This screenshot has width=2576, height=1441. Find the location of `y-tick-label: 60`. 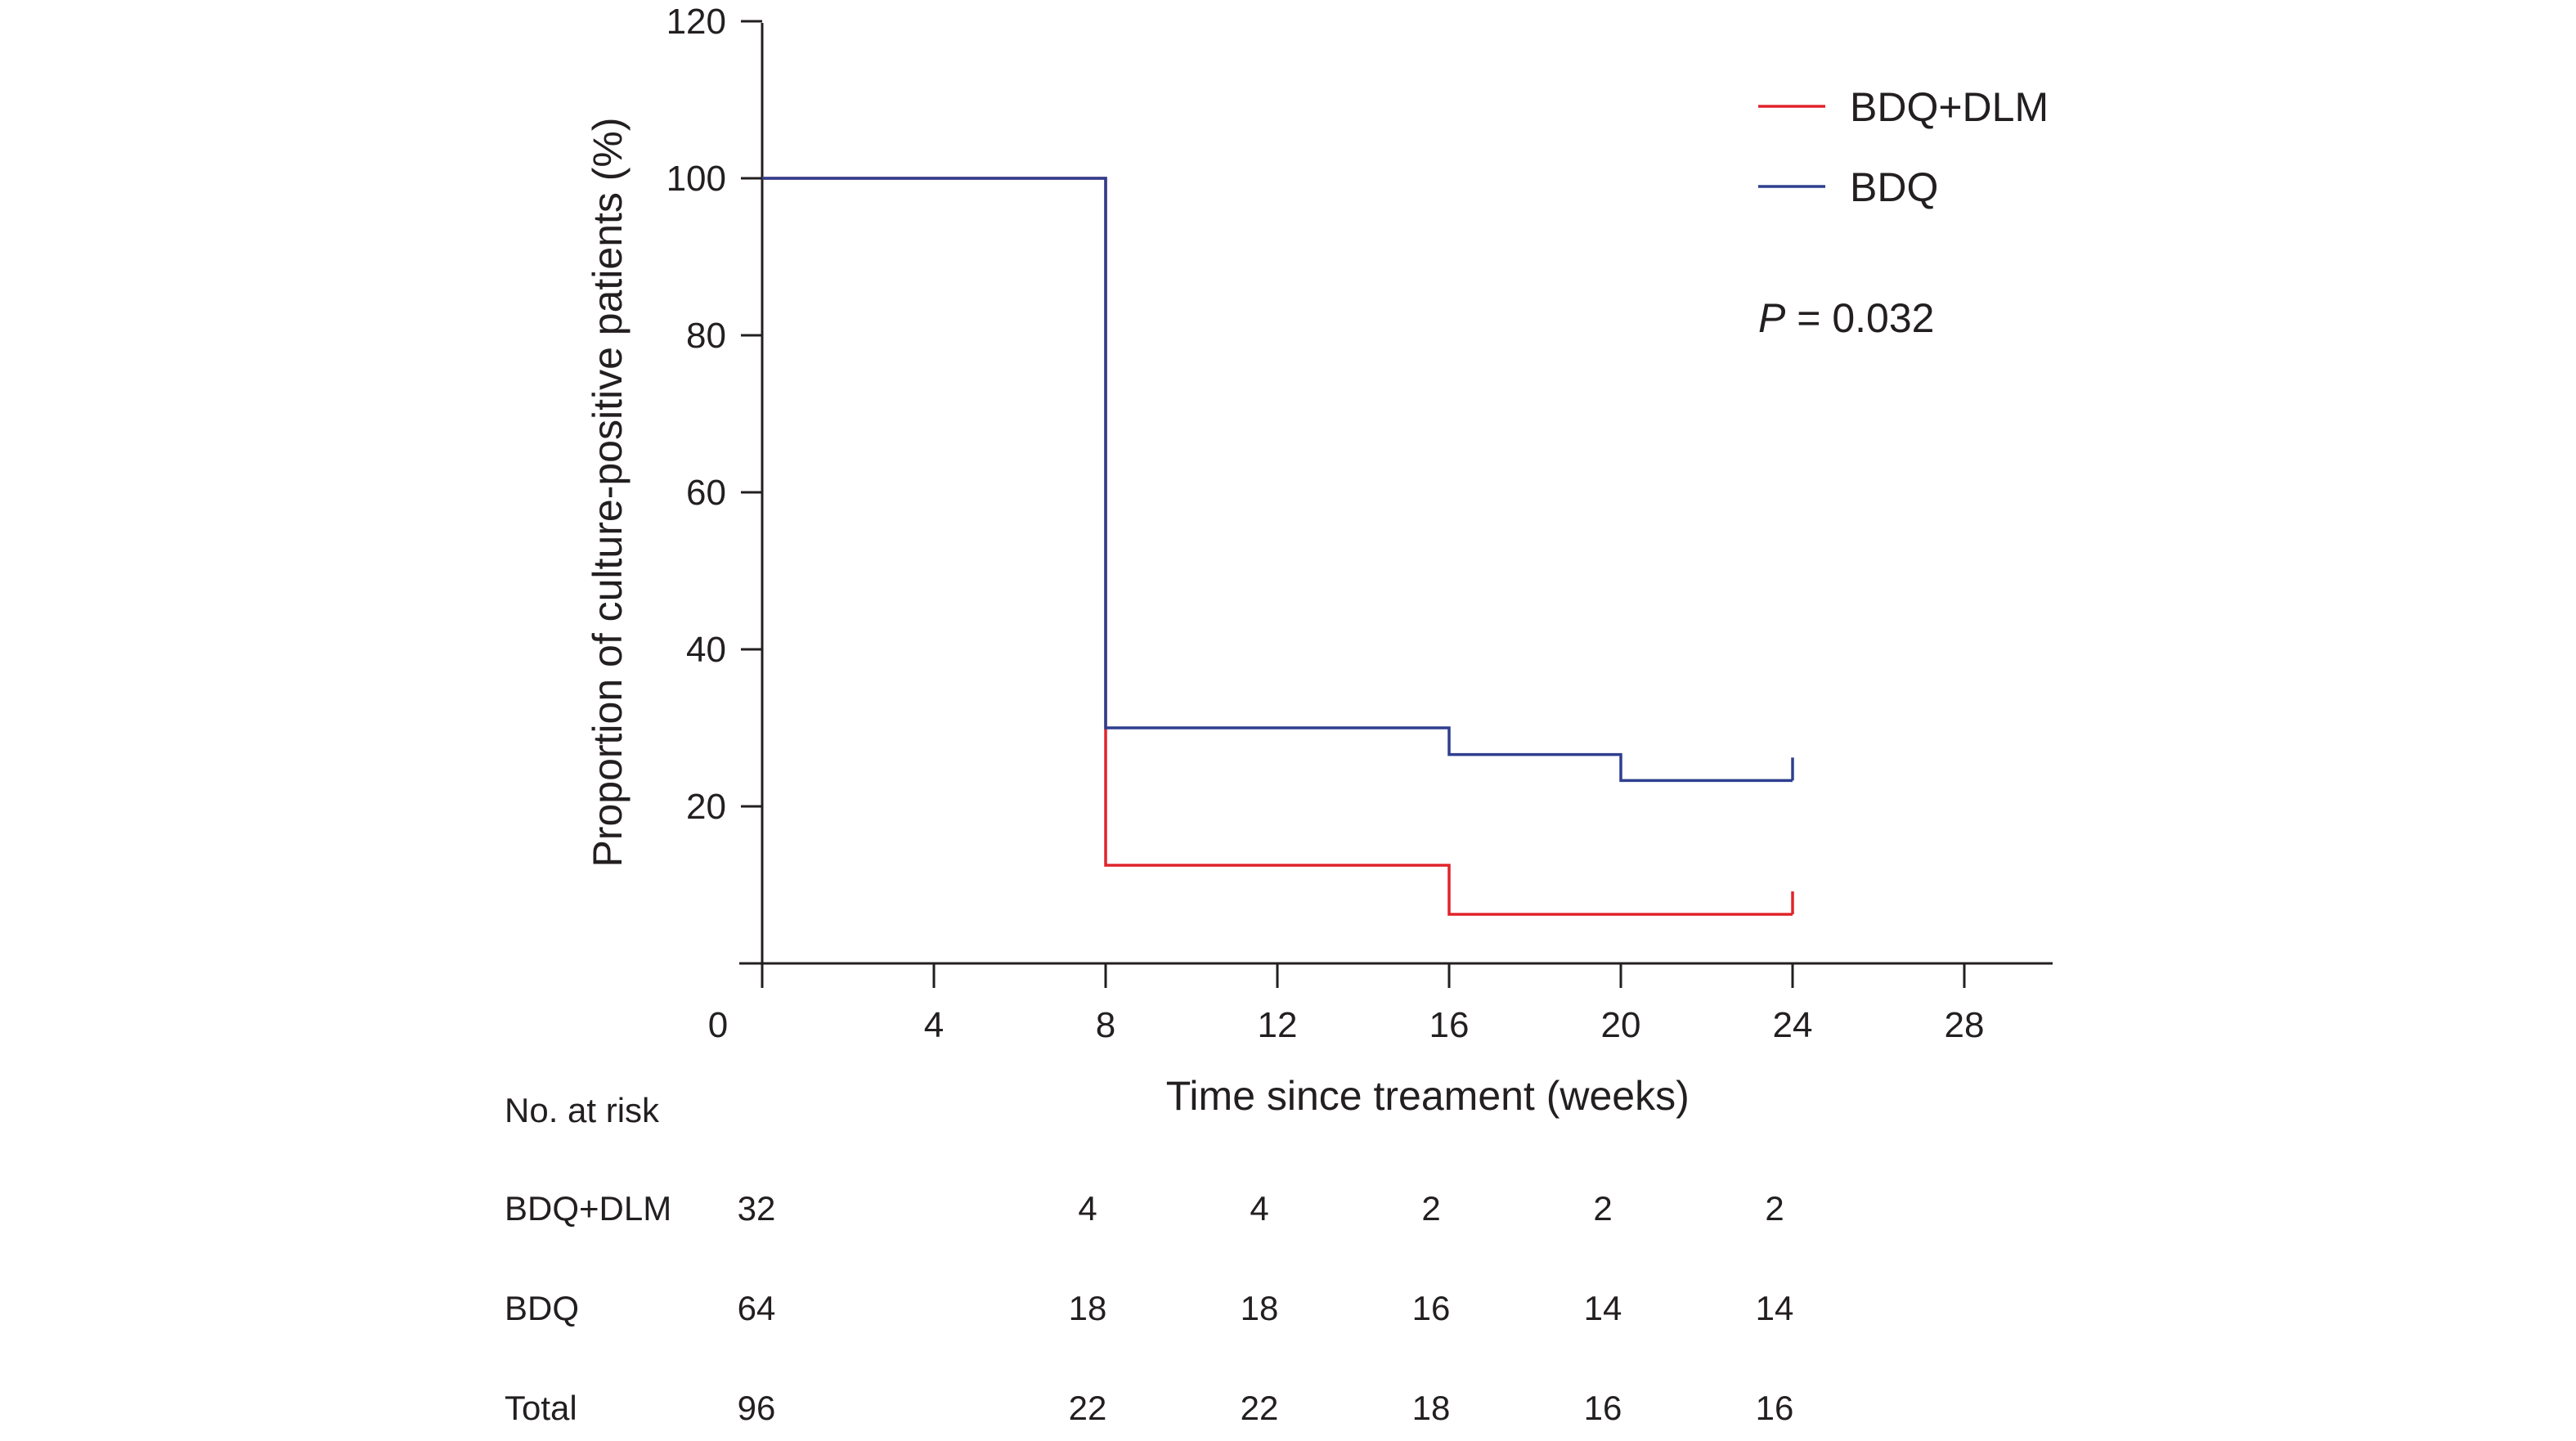

y-tick-label: 60 is located at coordinates (706, 493).